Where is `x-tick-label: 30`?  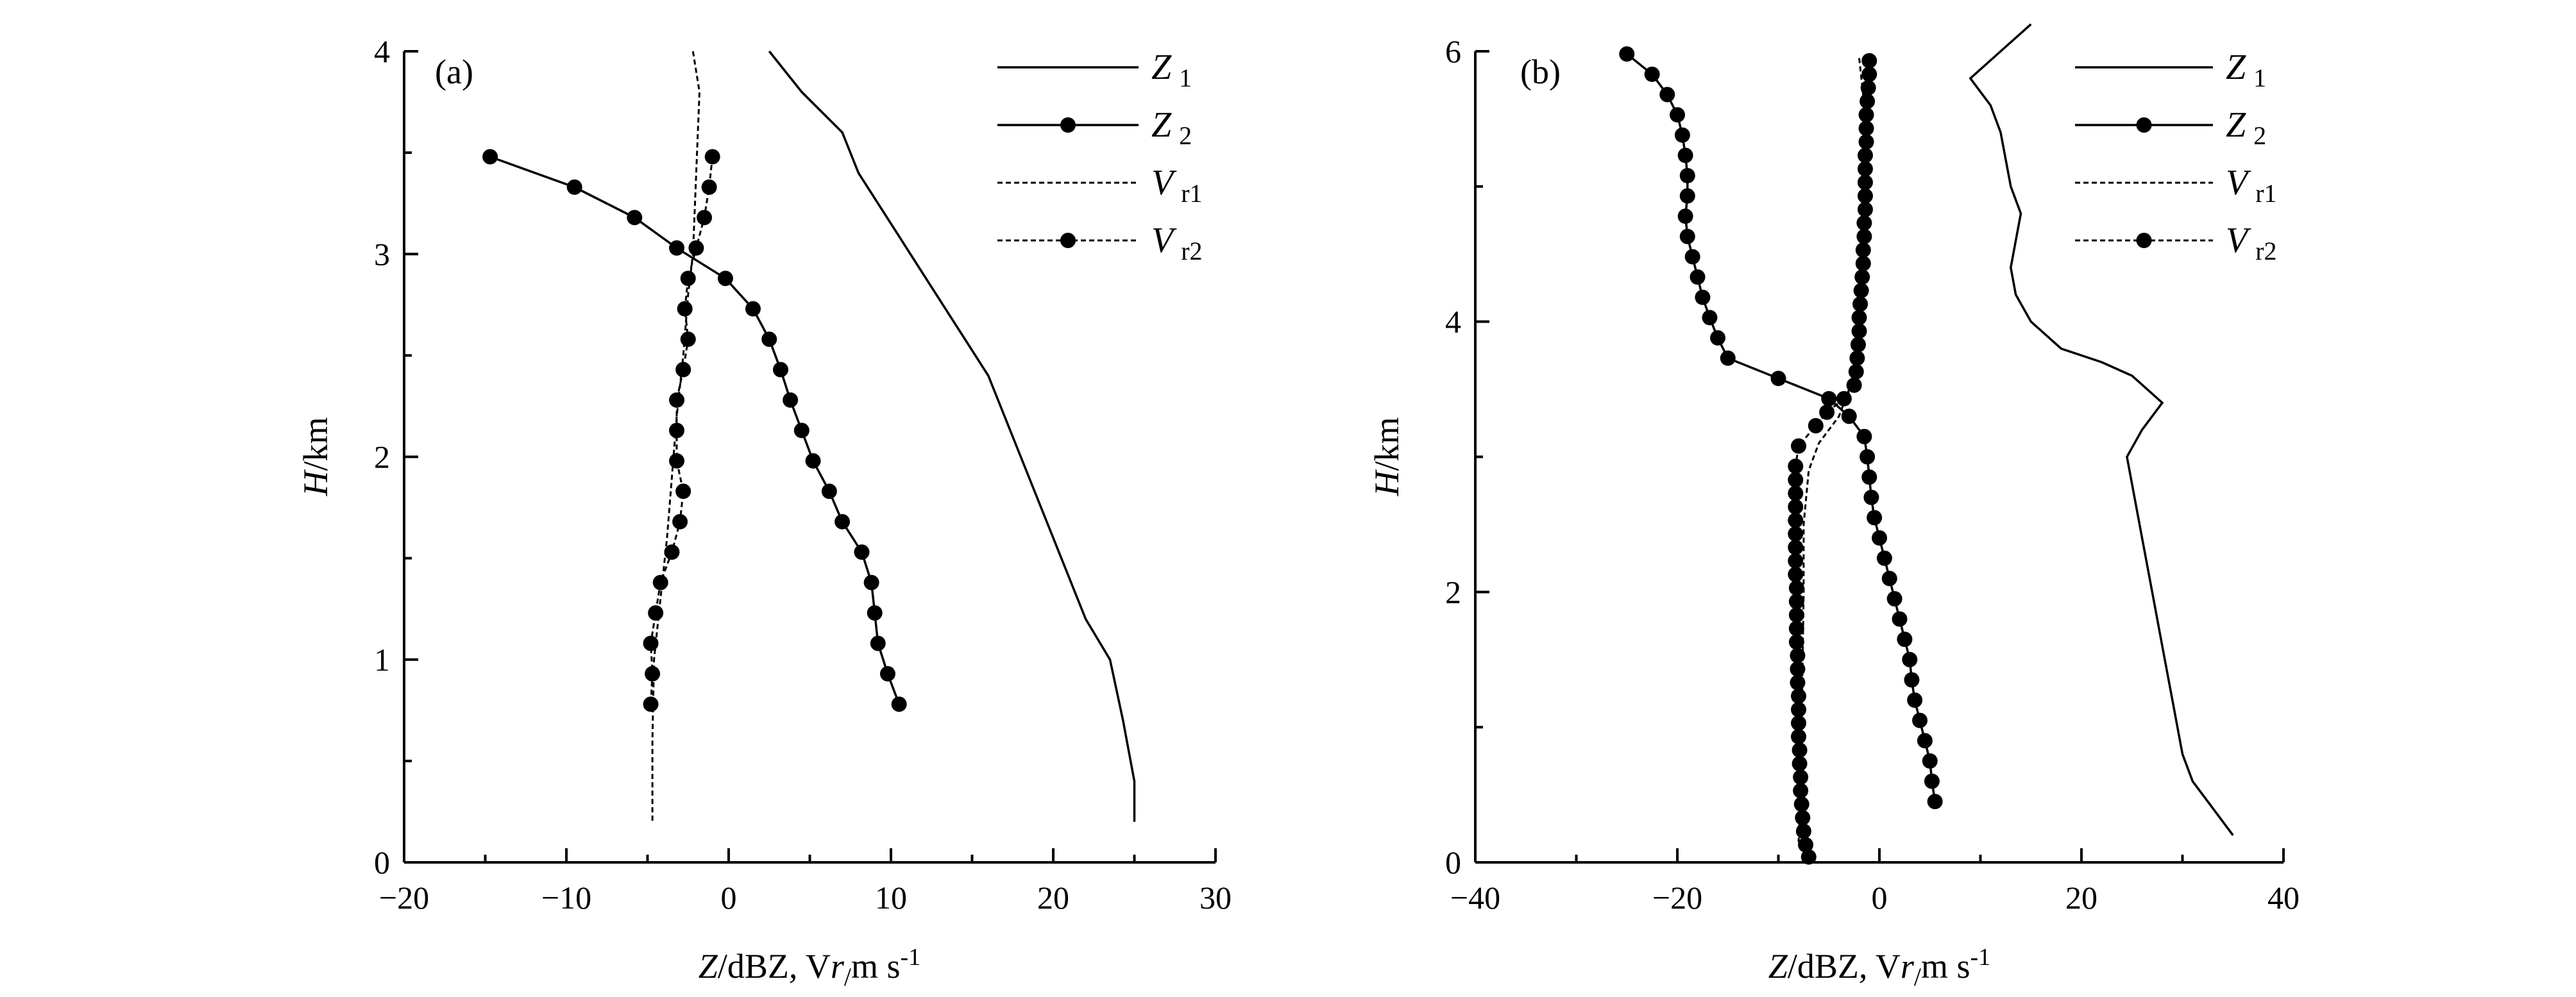
x-tick-label: 30 is located at coordinates (1215, 898).